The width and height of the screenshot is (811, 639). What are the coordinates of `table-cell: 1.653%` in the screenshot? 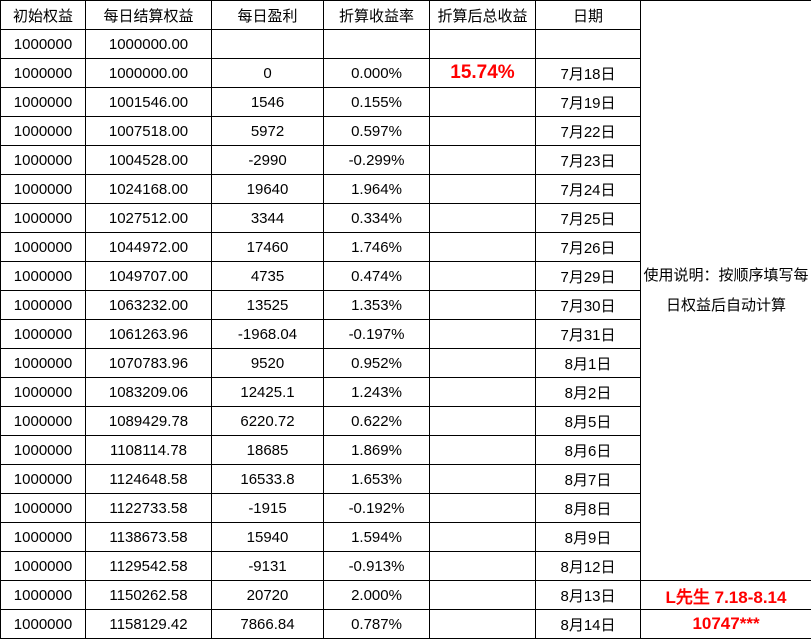 It's located at (376, 479).